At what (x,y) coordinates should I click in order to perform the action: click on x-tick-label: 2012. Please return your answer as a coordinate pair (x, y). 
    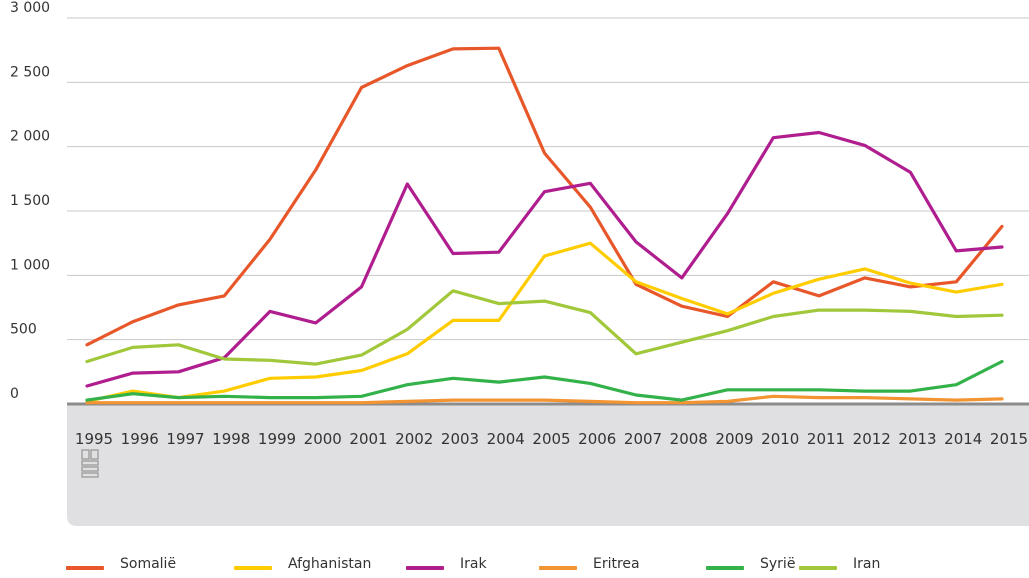
    Looking at the image, I should click on (872, 439).